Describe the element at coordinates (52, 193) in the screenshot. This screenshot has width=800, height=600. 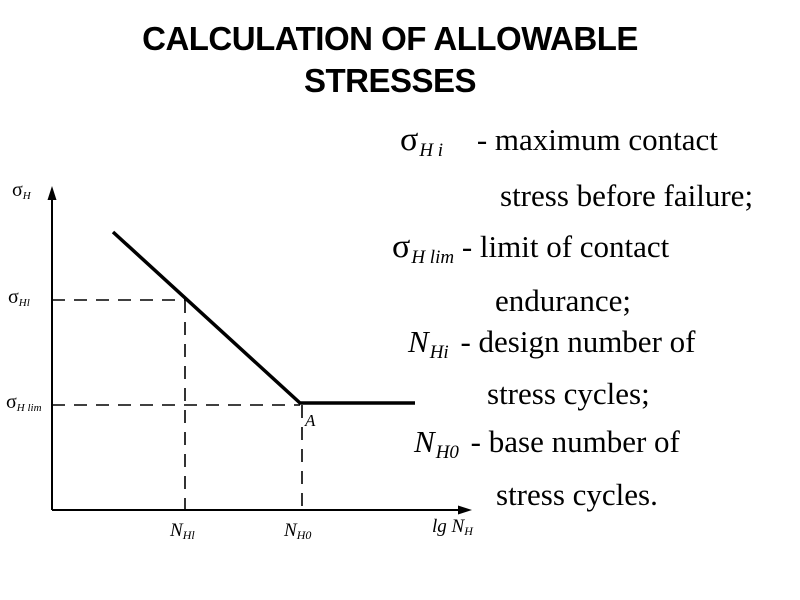
I see `y-axis-arrow` at that location.